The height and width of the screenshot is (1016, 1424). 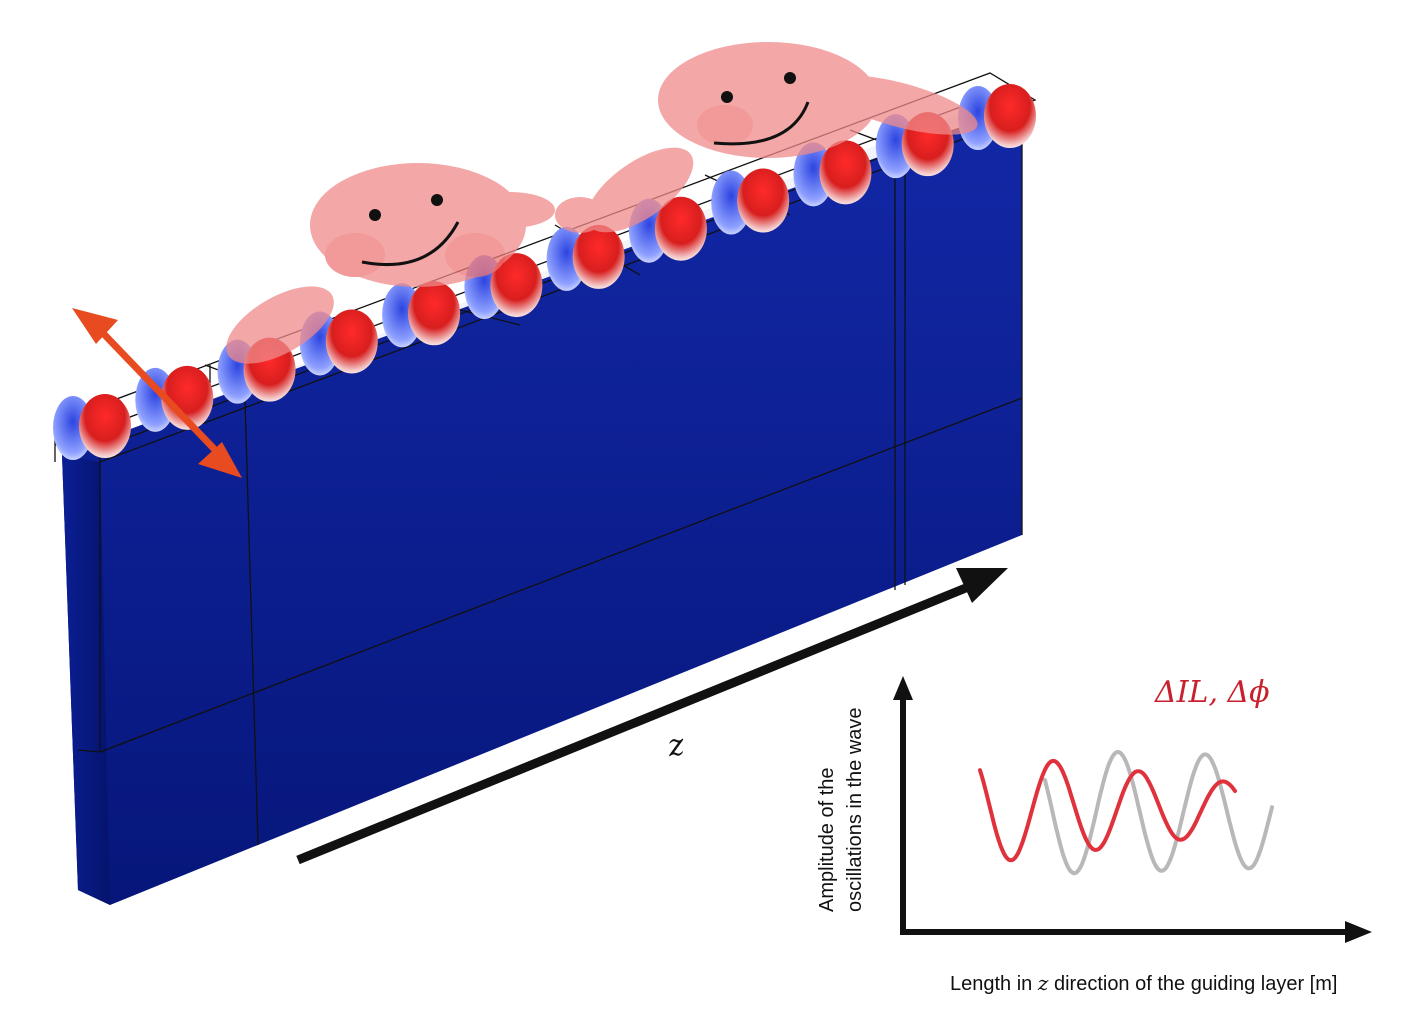 I want to click on z-axis-label: z, so click(x=676, y=745).